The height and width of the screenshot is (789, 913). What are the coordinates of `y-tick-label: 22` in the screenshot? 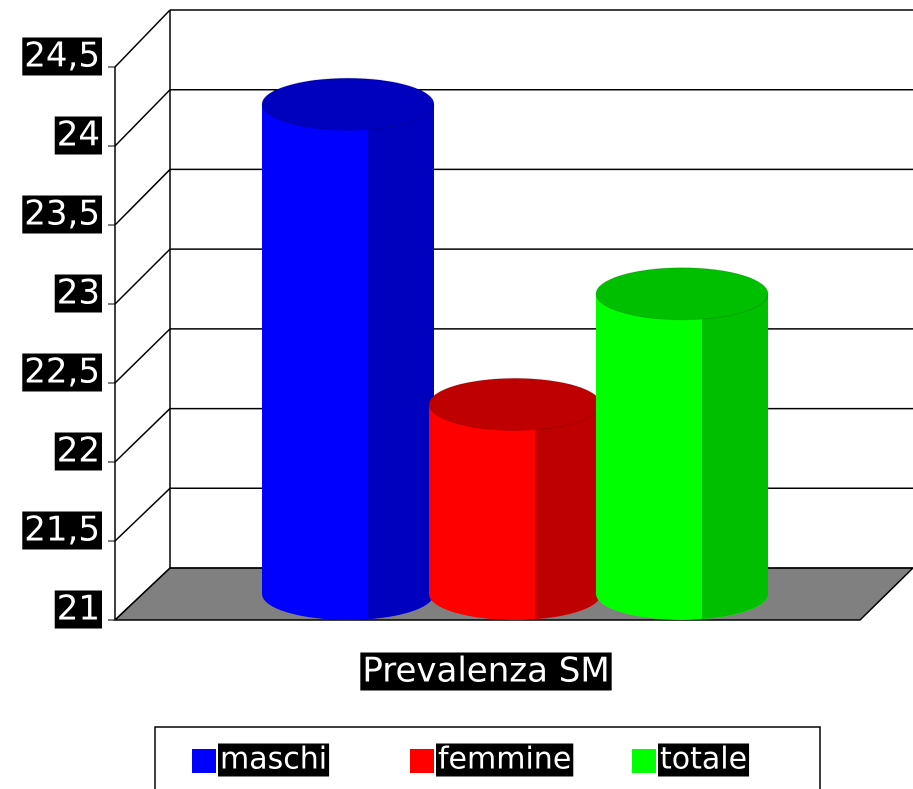 It's located at (78, 451).